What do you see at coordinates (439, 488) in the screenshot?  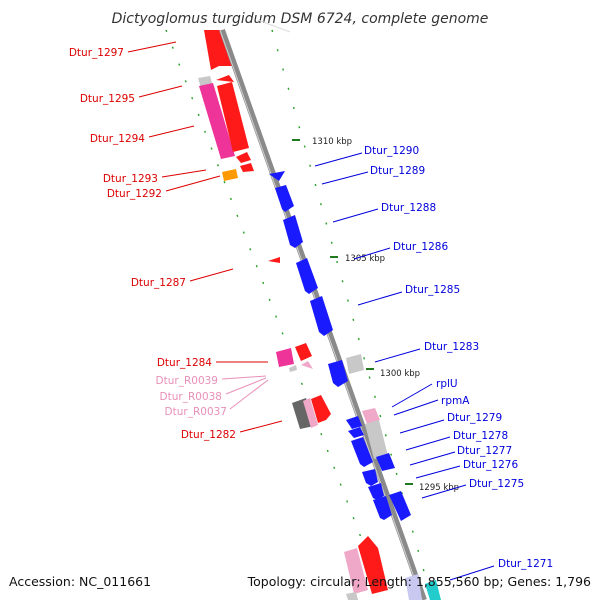 I see `tick-label: 1295 kbp` at bounding box center [439, 488].